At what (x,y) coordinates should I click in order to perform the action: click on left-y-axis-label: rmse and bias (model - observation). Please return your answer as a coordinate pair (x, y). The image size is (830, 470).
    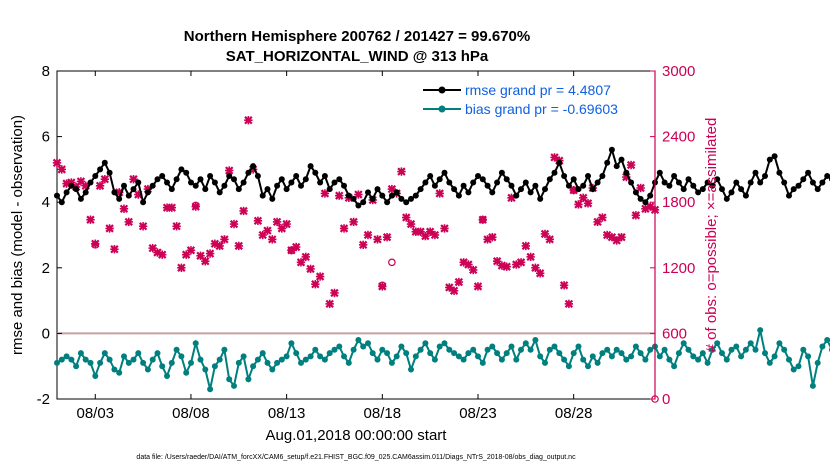
    Looking at the image, I should click on (17, 235).